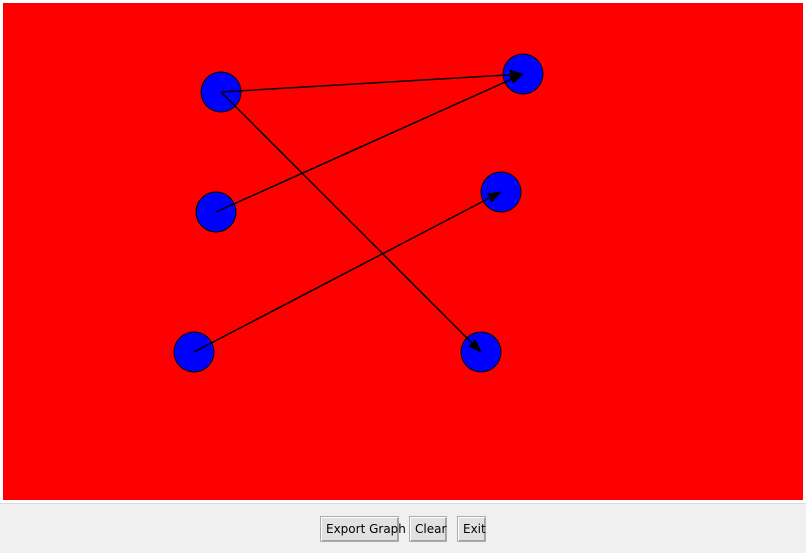  What do you see at coordinates (428, 529) in the screenshot?
I see `clear-button: Clear` at bounding box center [428, 529].